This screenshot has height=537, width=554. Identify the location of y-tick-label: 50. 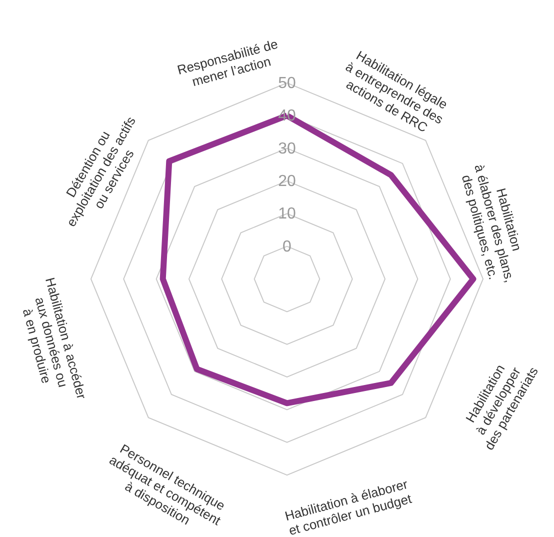
(287, 83).